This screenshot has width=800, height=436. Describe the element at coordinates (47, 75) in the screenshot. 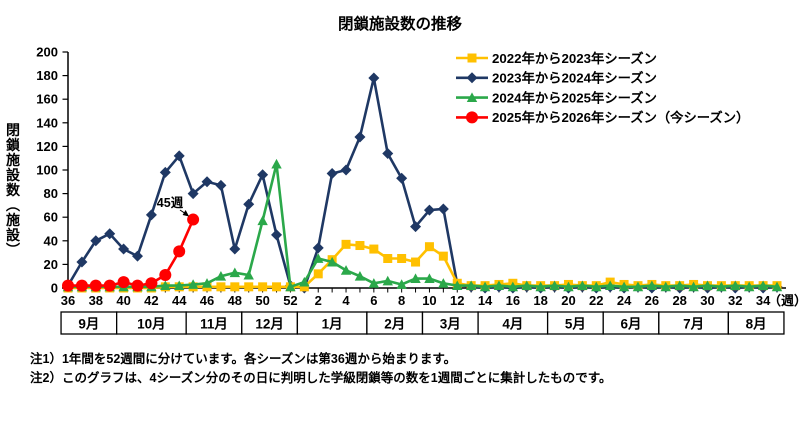

I see `y-tick-label: 180` at that location.